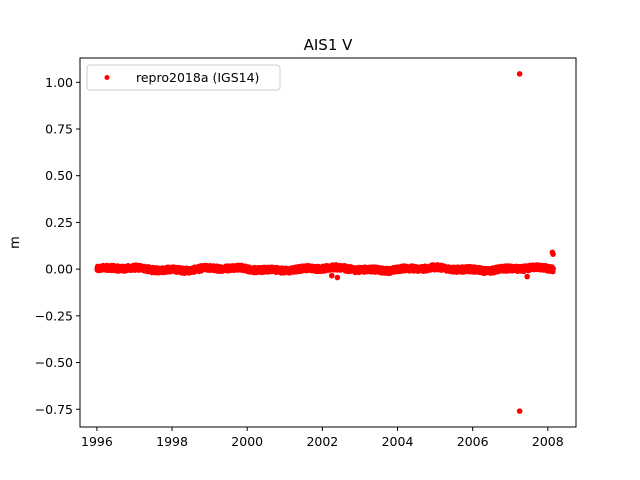 This screenshot has height=480, width=640. What do you see at coordinates (57, 246) in the screenshot?
I see `y-axis: −0.75 −0.50 −0.25 0.00 0.25 0.50 0.75 1.00` at bounding box center [57, 246].